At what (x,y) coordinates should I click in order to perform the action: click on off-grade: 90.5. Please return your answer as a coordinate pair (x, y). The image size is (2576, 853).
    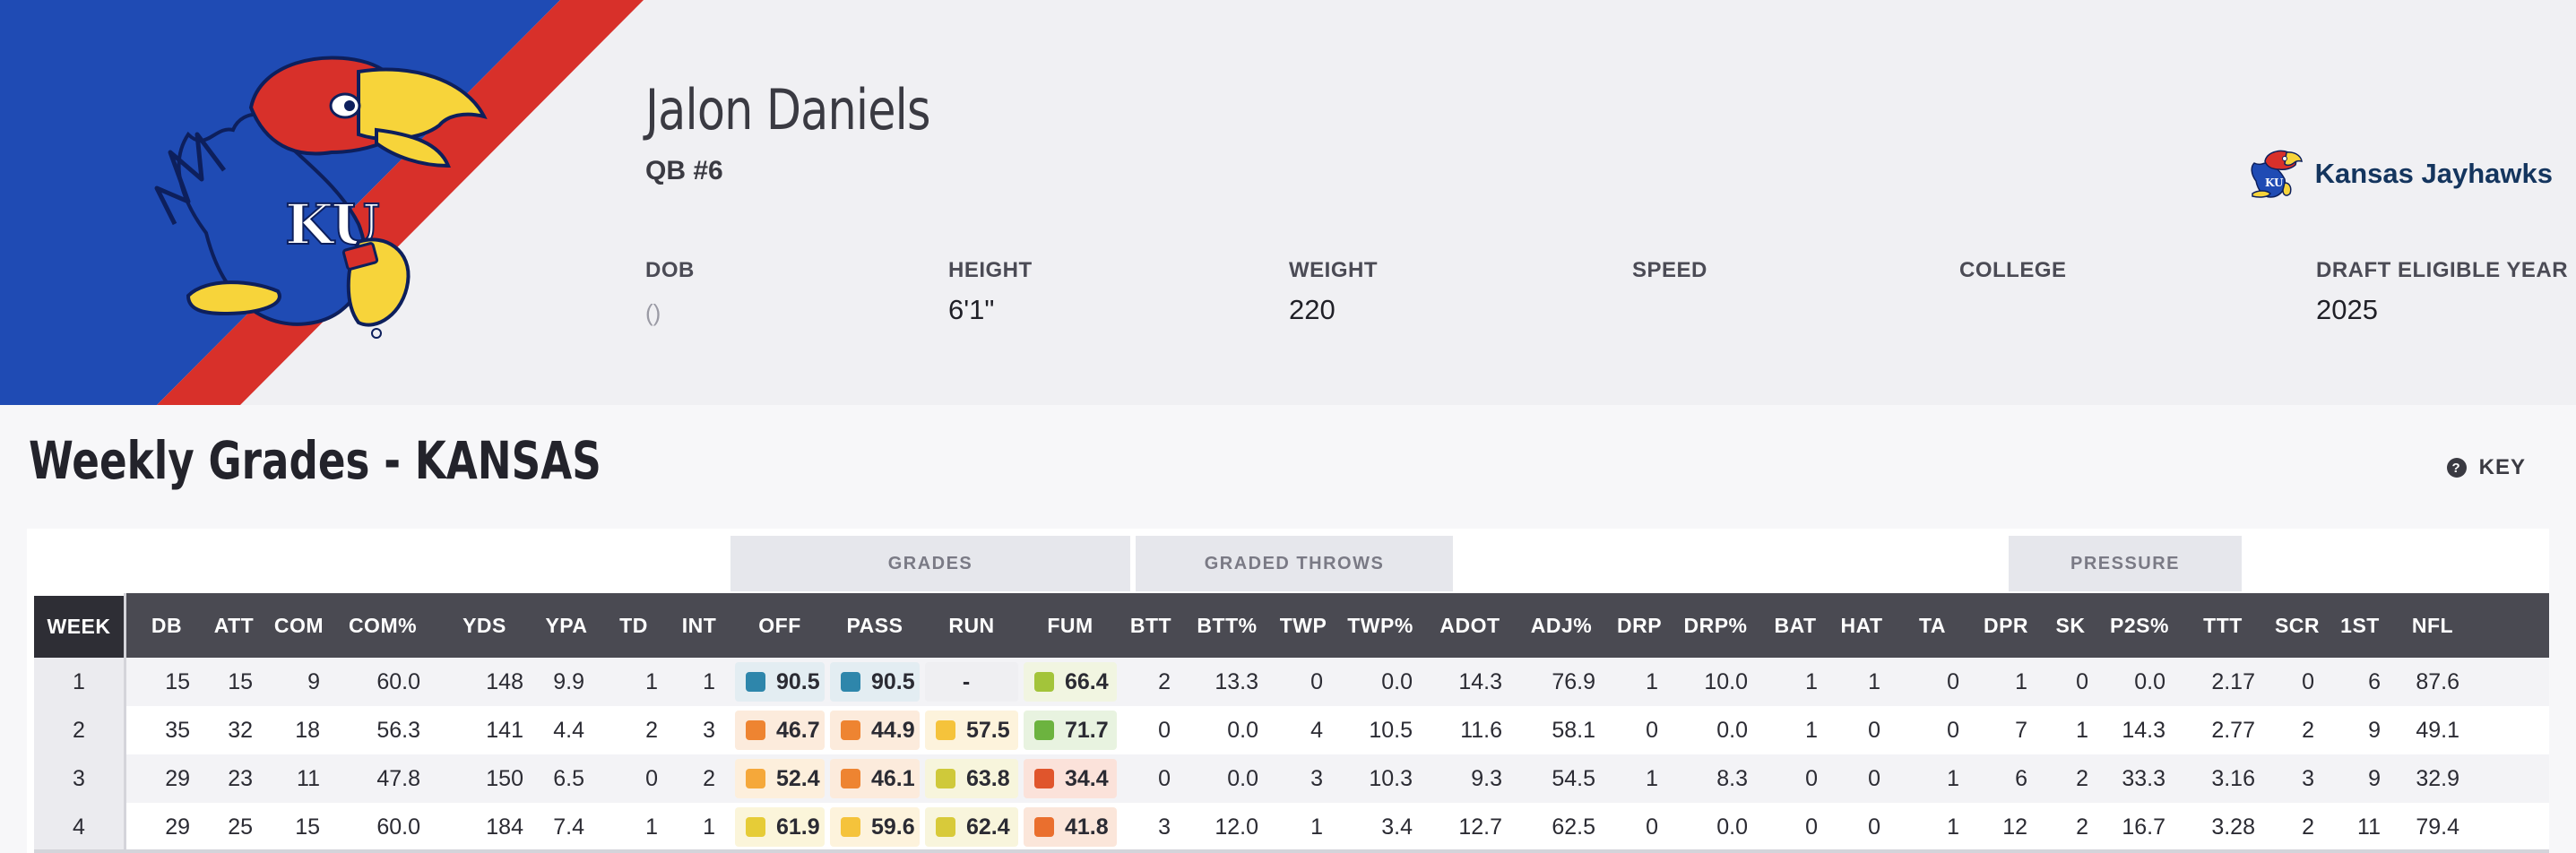
    Looking at the image, I should click on (780, 682).